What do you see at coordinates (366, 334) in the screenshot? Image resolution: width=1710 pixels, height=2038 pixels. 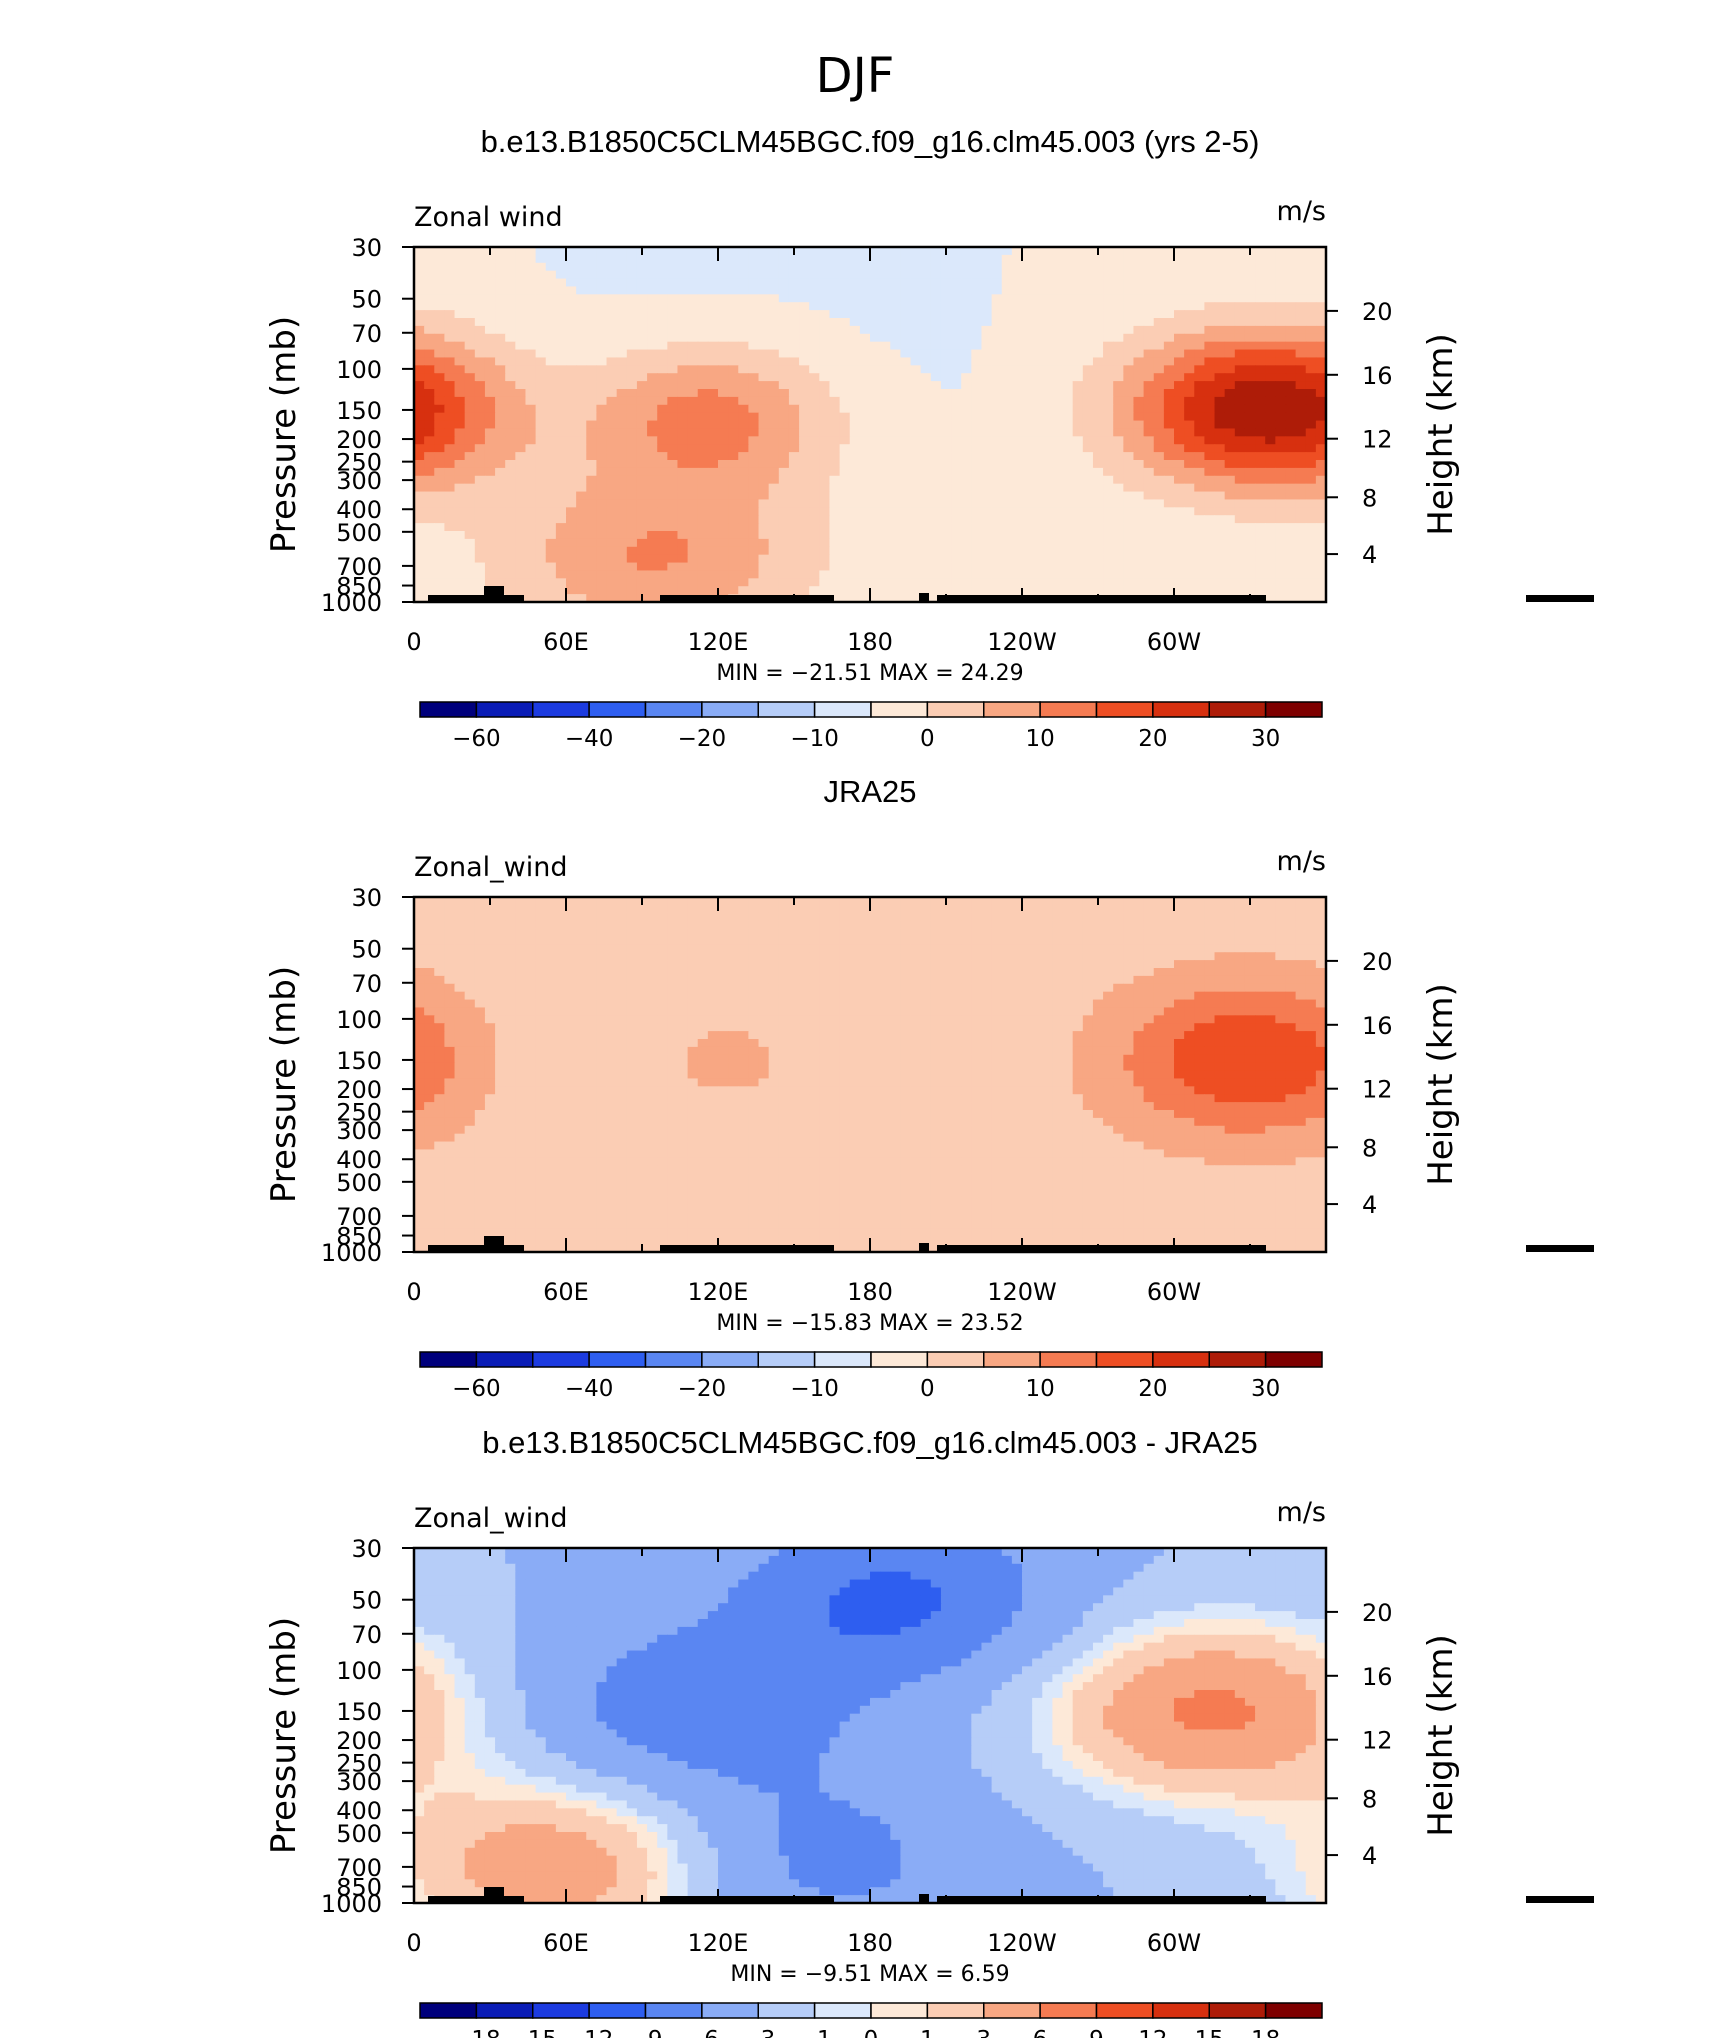 I see `y-tick-label: 70` at bounding box center [366, 334].